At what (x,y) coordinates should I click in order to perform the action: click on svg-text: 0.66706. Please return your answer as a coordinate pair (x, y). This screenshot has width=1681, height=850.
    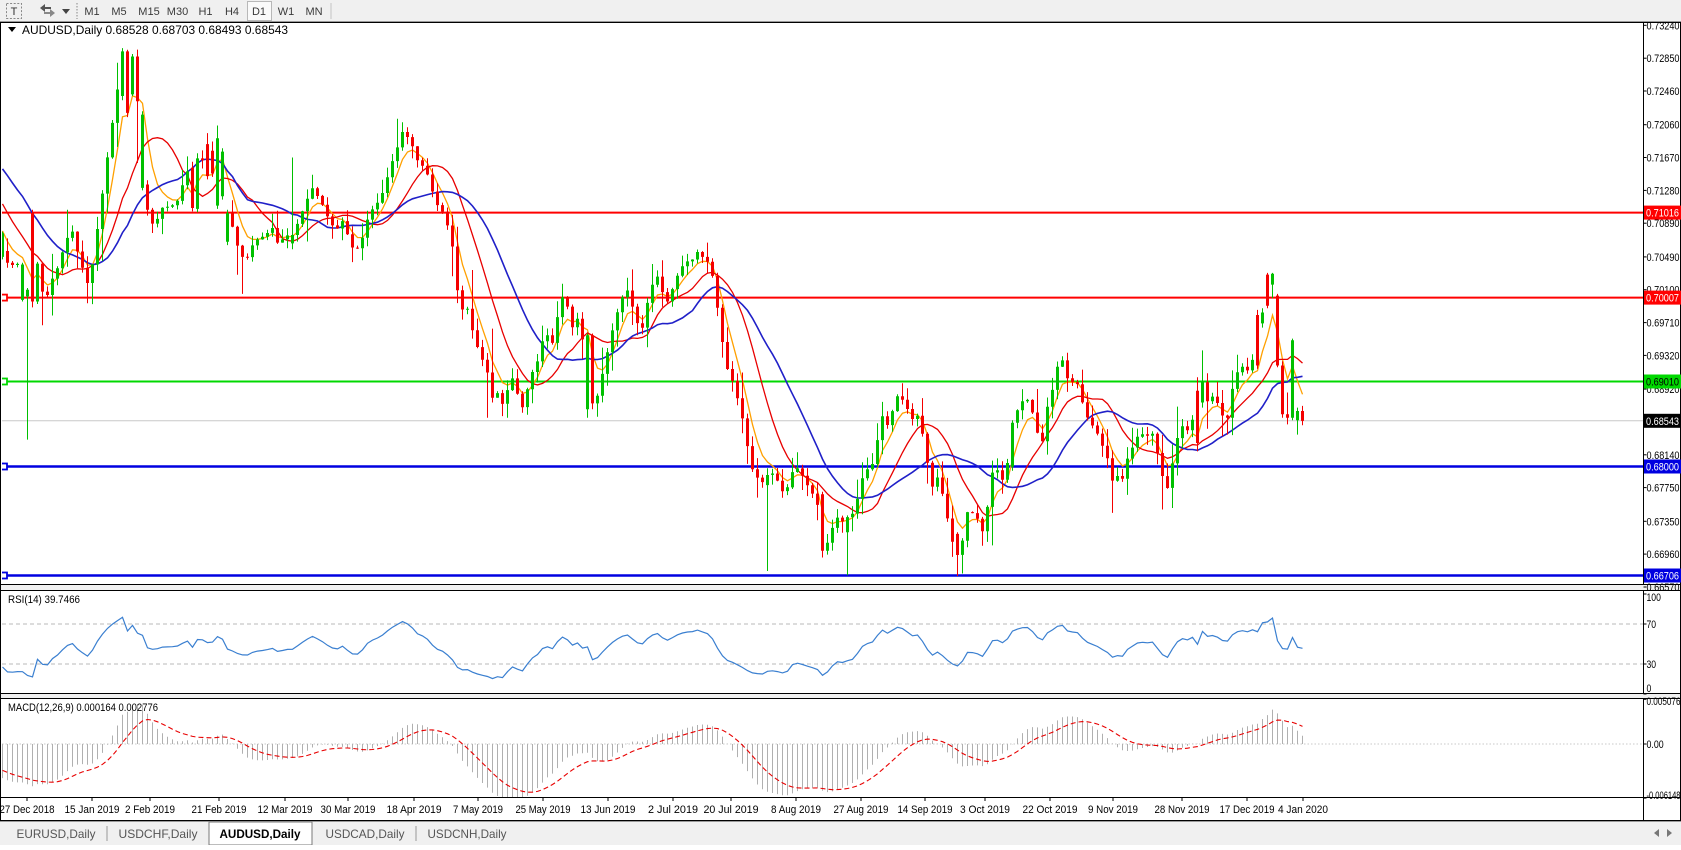
    Looking at the image, I should click on (1662, 577).